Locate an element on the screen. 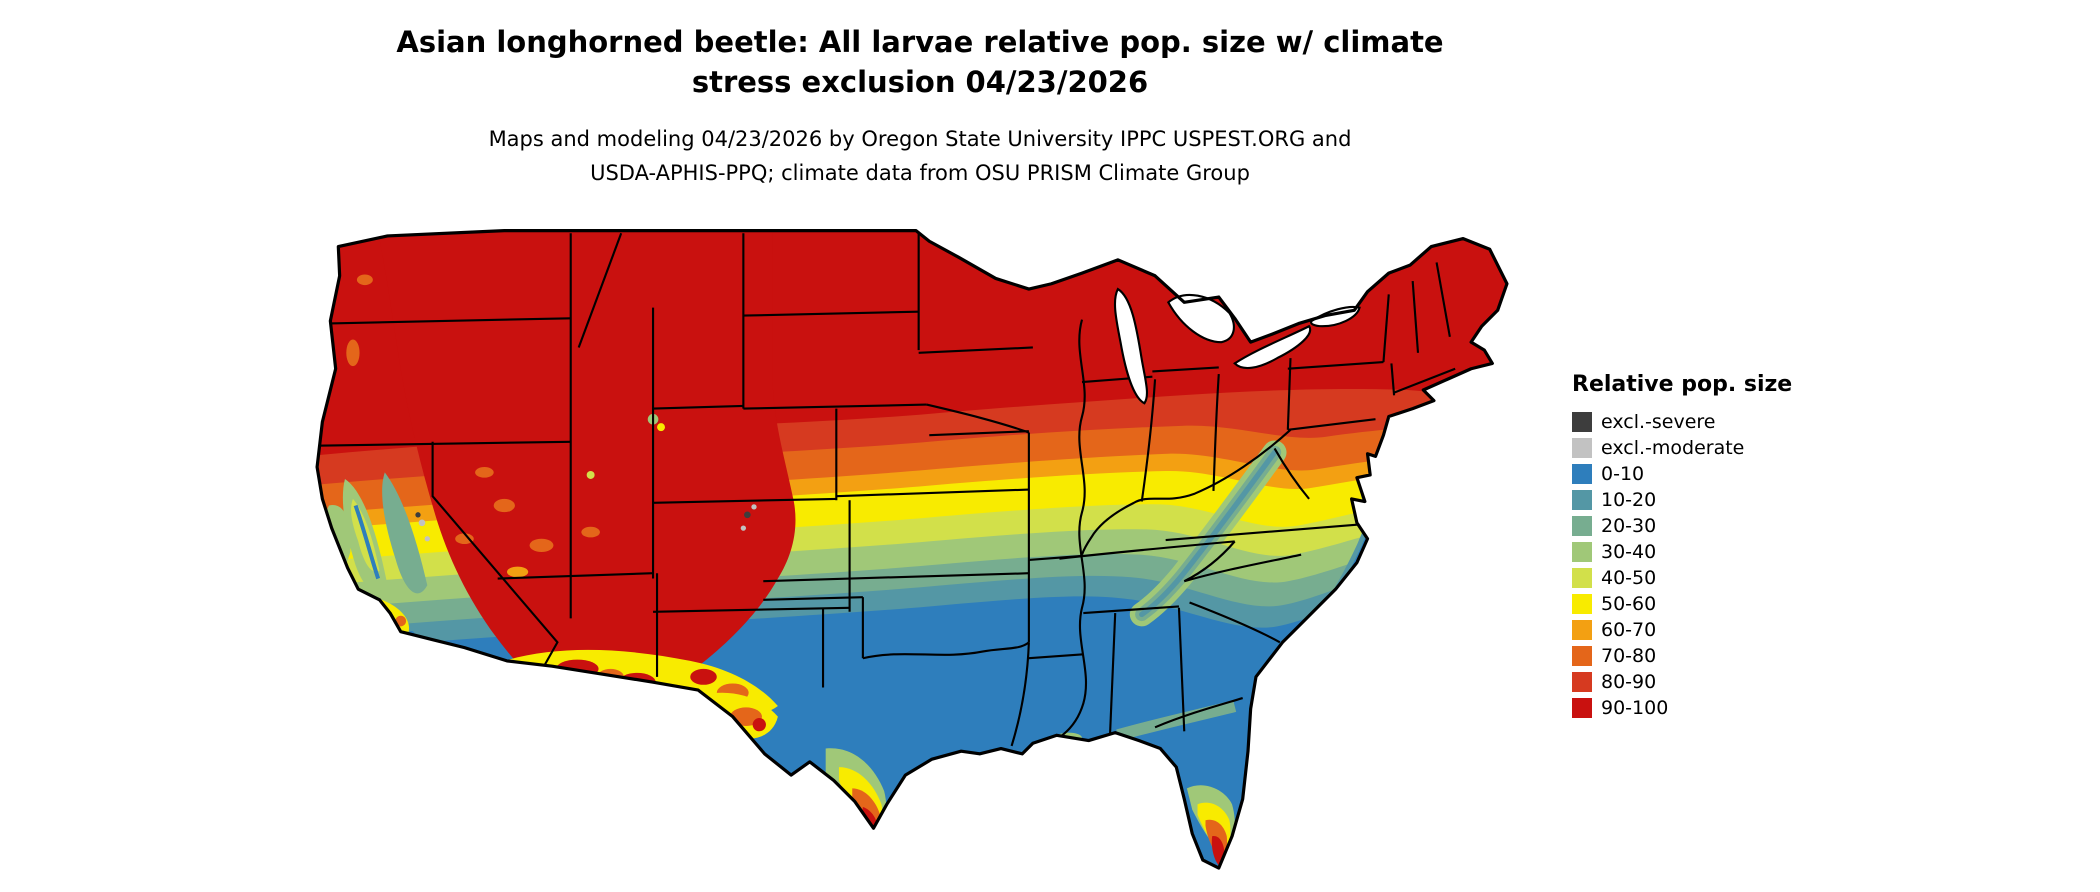 The width and height of the screenshot is (2100, 892). legend-item-label: excl.-moderate is located at coordinates (1673, 448).